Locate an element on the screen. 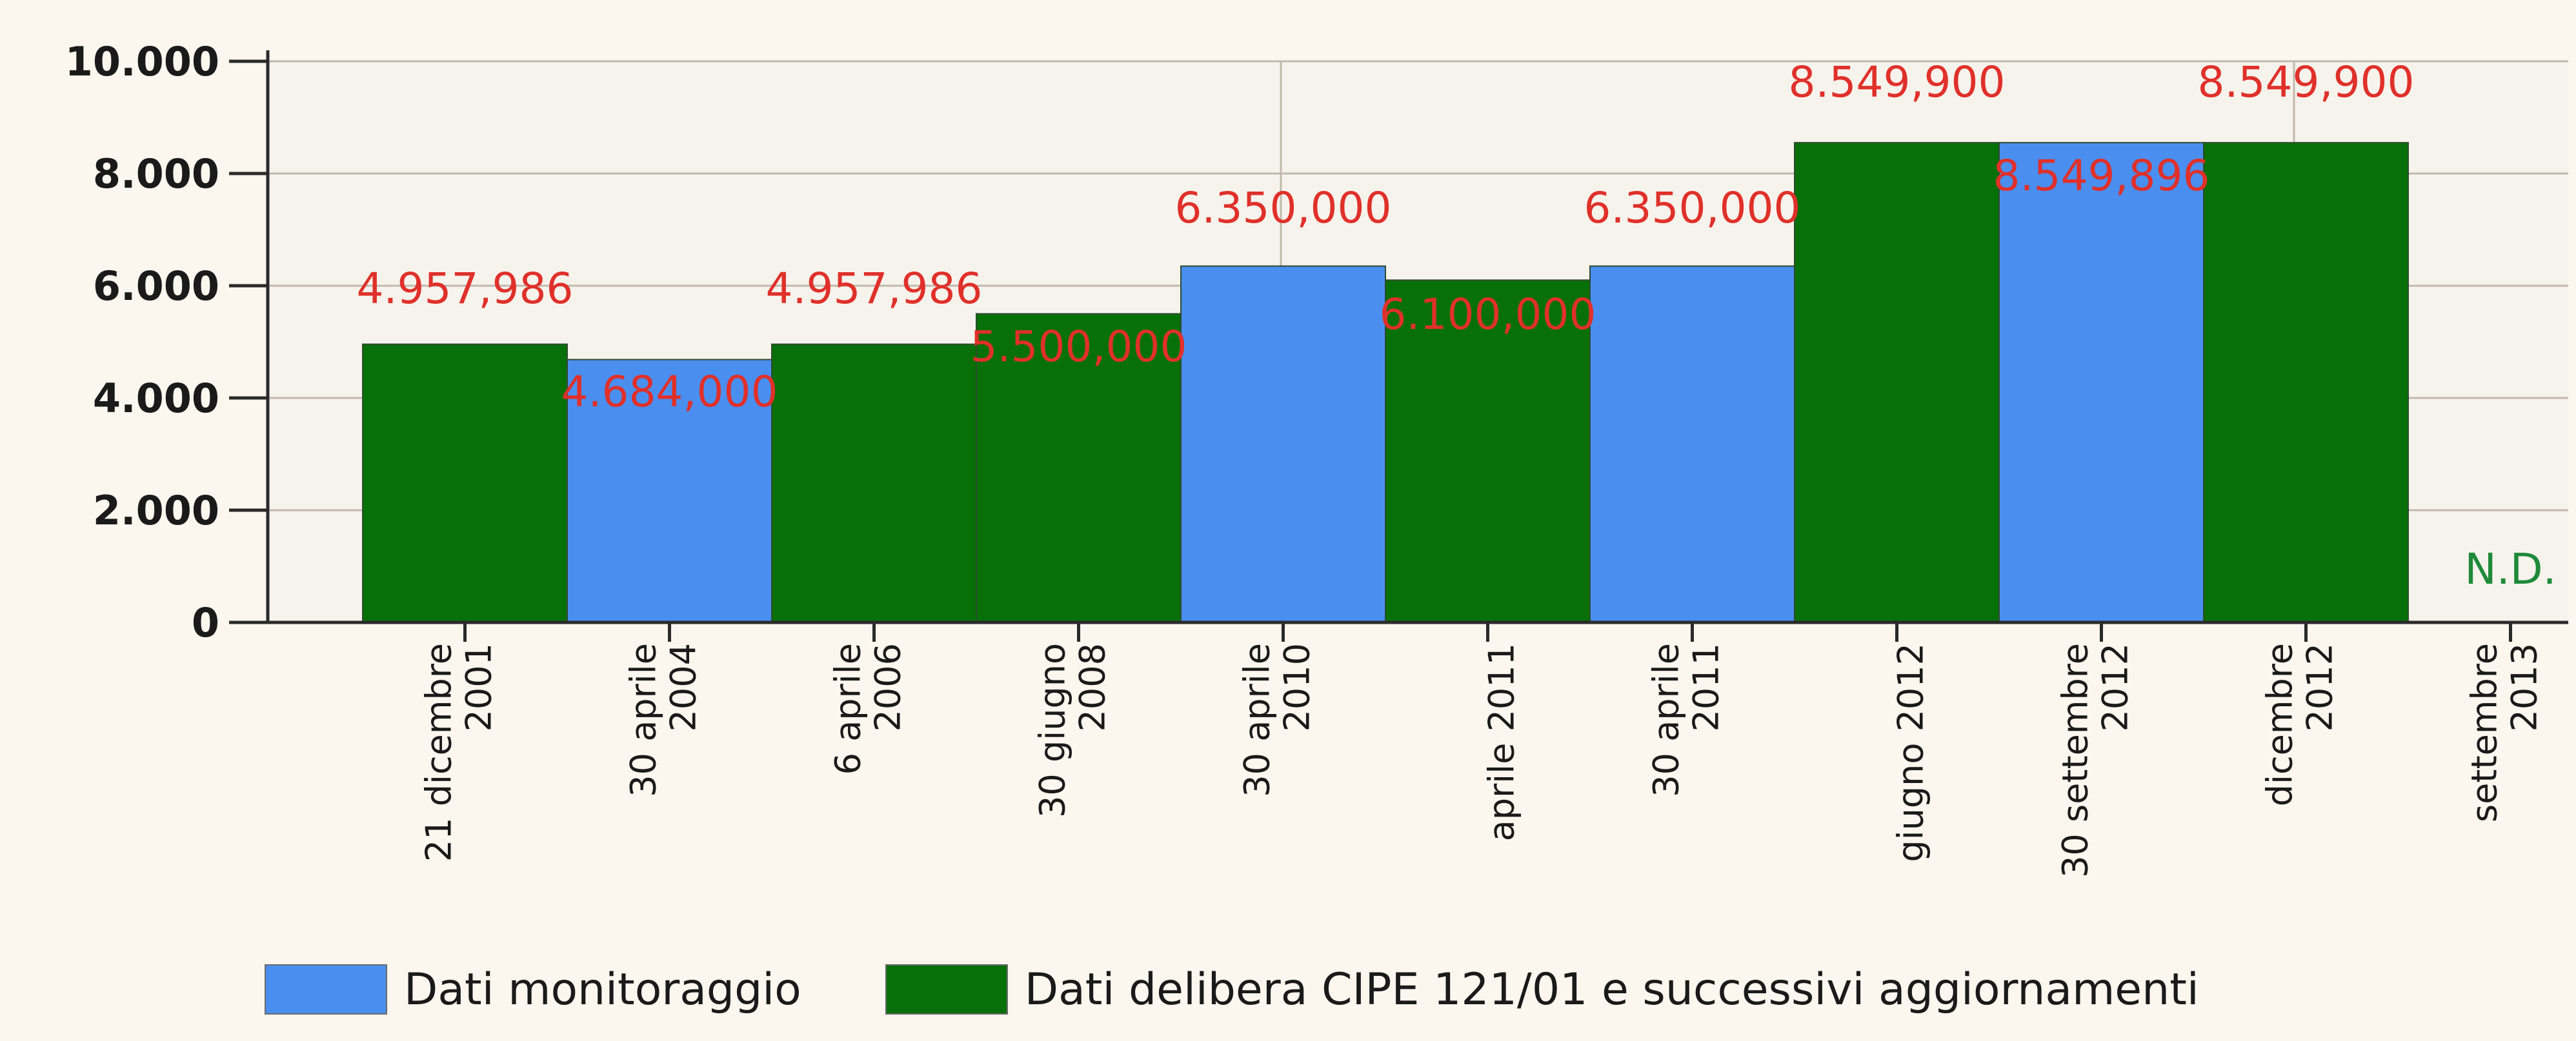  y-tick-label-3: 6.000 is located at coordinates (156, 286).